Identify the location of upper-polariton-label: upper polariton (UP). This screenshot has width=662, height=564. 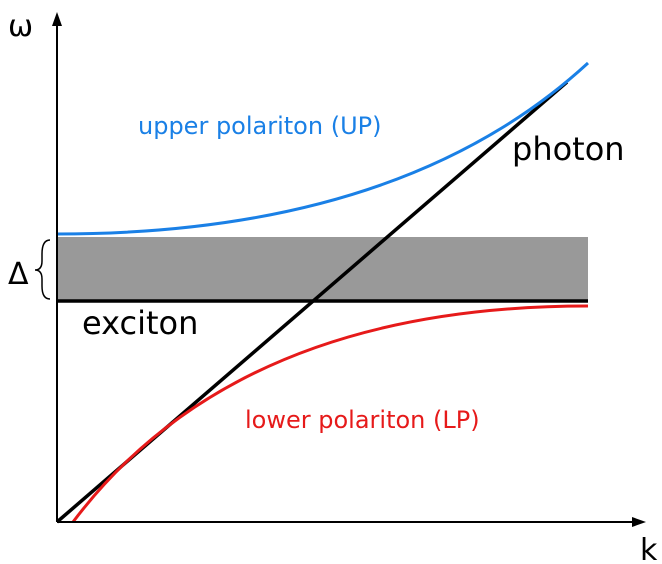
(259, 126).